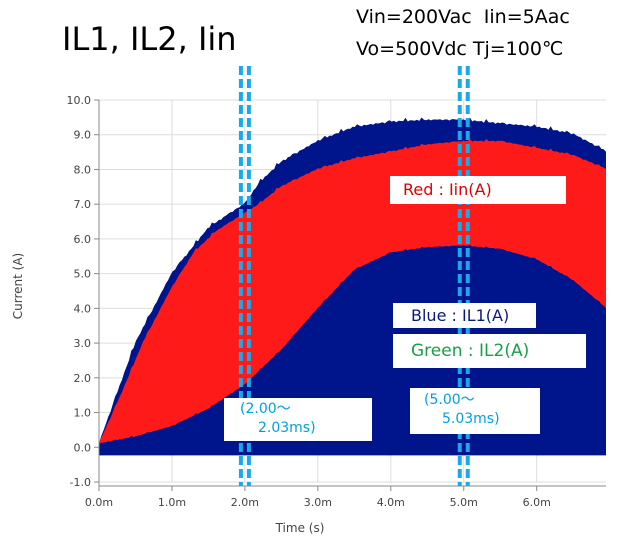 The height and width of the screenshot is (543, 631). Describe the element at coordinates (471, 419) in the screenshot. I see `window-label-2-line2: 5.03ms)` at that location.